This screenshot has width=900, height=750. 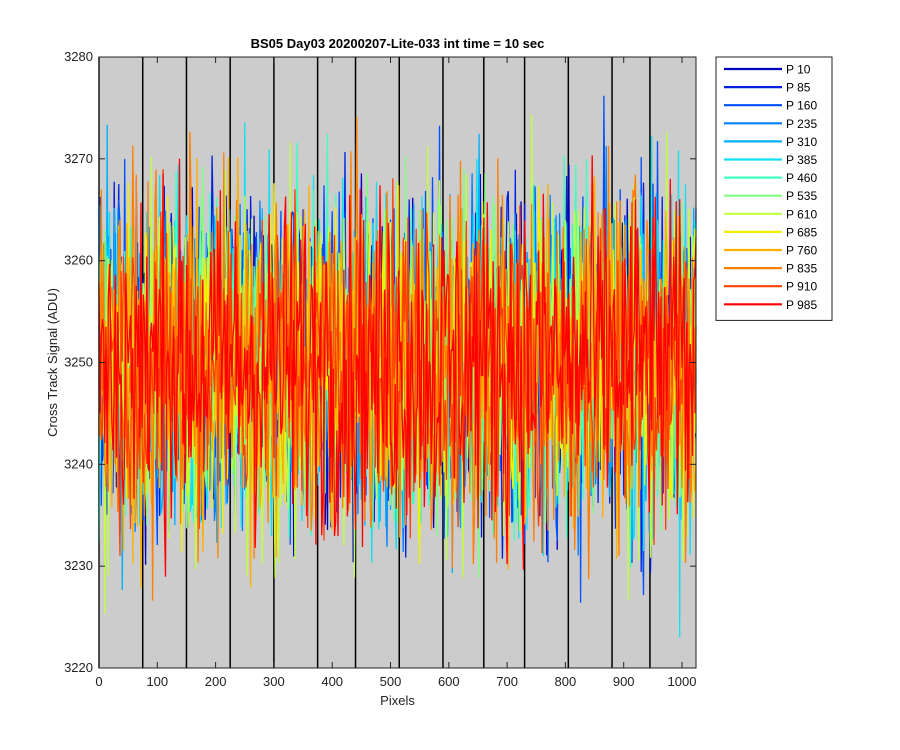 I want to click on y-tick-label: 3280, so click(x=78, y=56).